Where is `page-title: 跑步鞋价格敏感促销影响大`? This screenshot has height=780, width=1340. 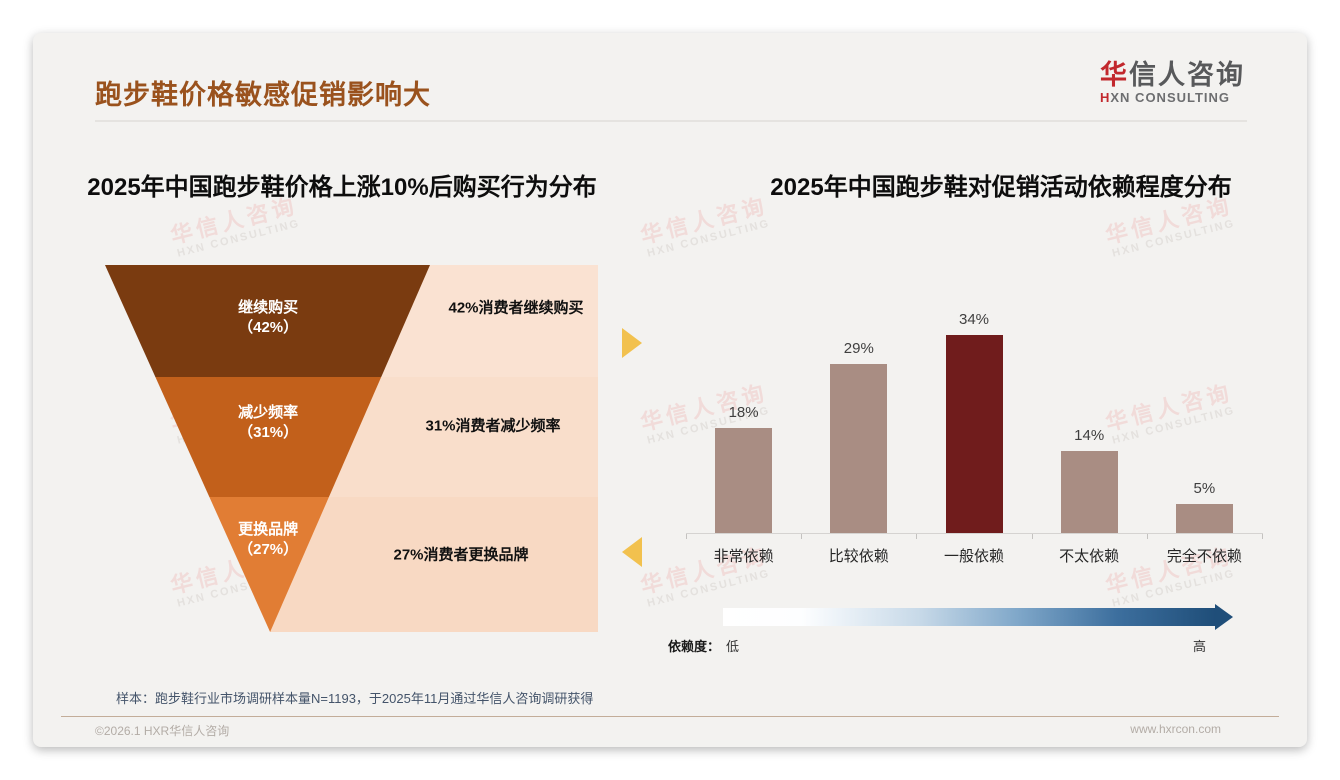 page-title: 跑步鞋价格敏感促销影响大 is located at coordinates (263, 95).